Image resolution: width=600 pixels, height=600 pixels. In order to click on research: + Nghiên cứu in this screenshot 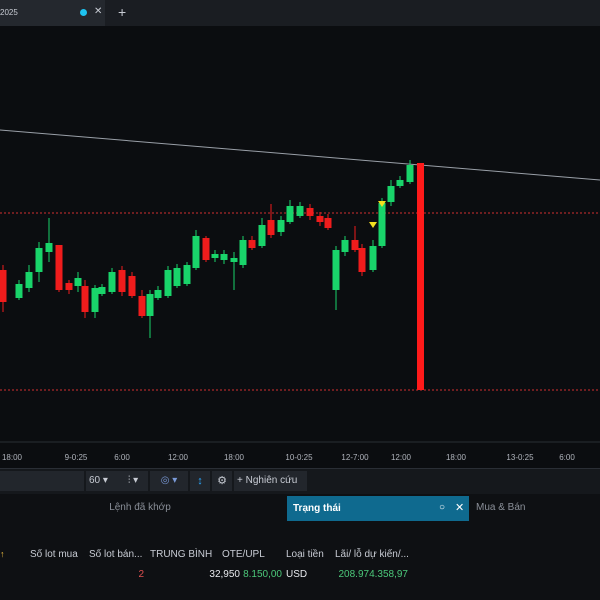, I will do `click(270, 481)`.